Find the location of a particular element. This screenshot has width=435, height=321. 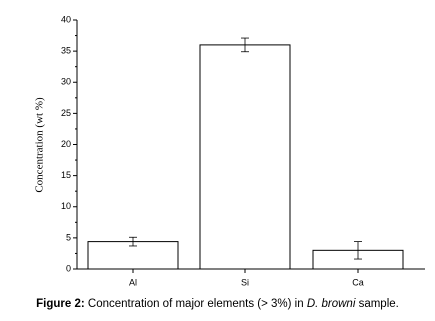

y-tick-label: 35 is located at coordinates (66, 51).